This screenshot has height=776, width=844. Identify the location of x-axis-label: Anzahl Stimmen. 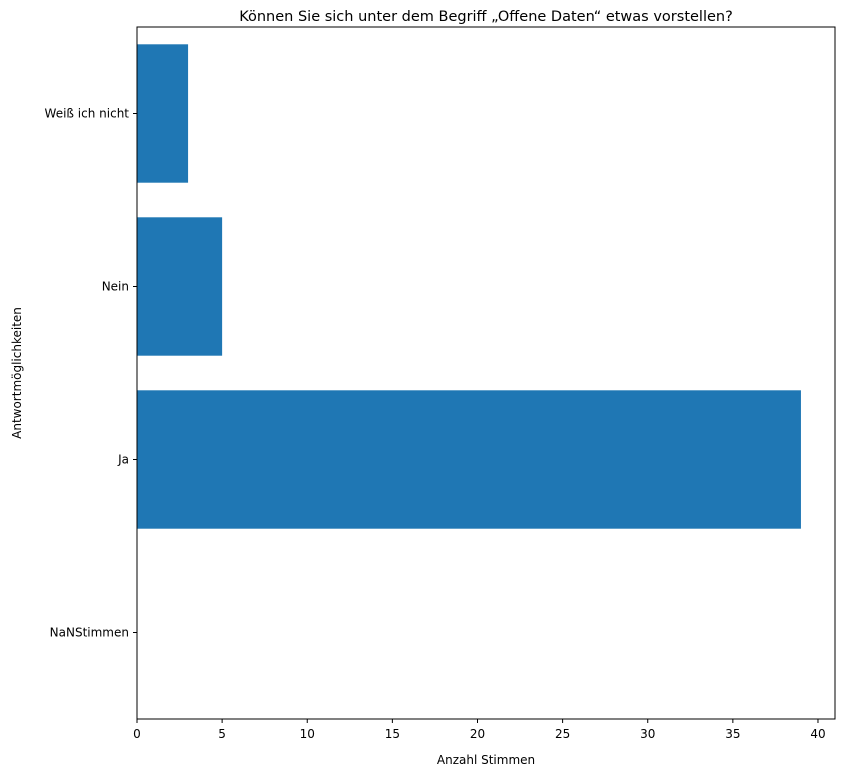
(486, 760).